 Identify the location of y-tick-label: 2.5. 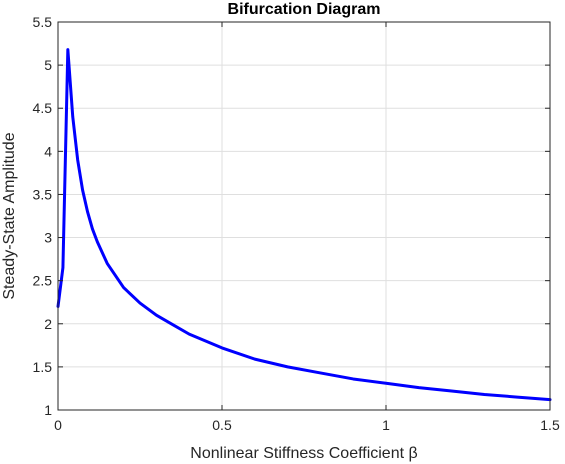
(43, 281).